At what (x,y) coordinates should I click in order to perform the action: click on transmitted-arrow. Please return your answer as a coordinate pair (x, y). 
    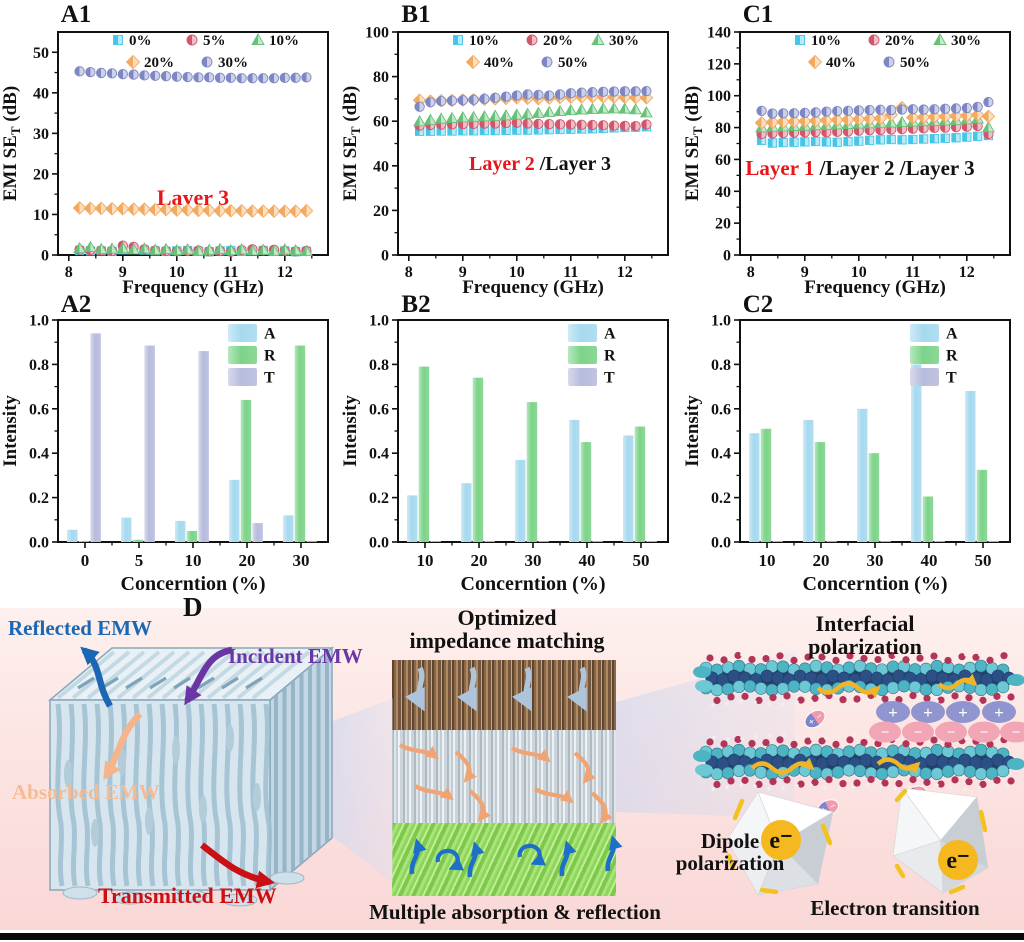
    Looking at the image, I should click on (237, 865).